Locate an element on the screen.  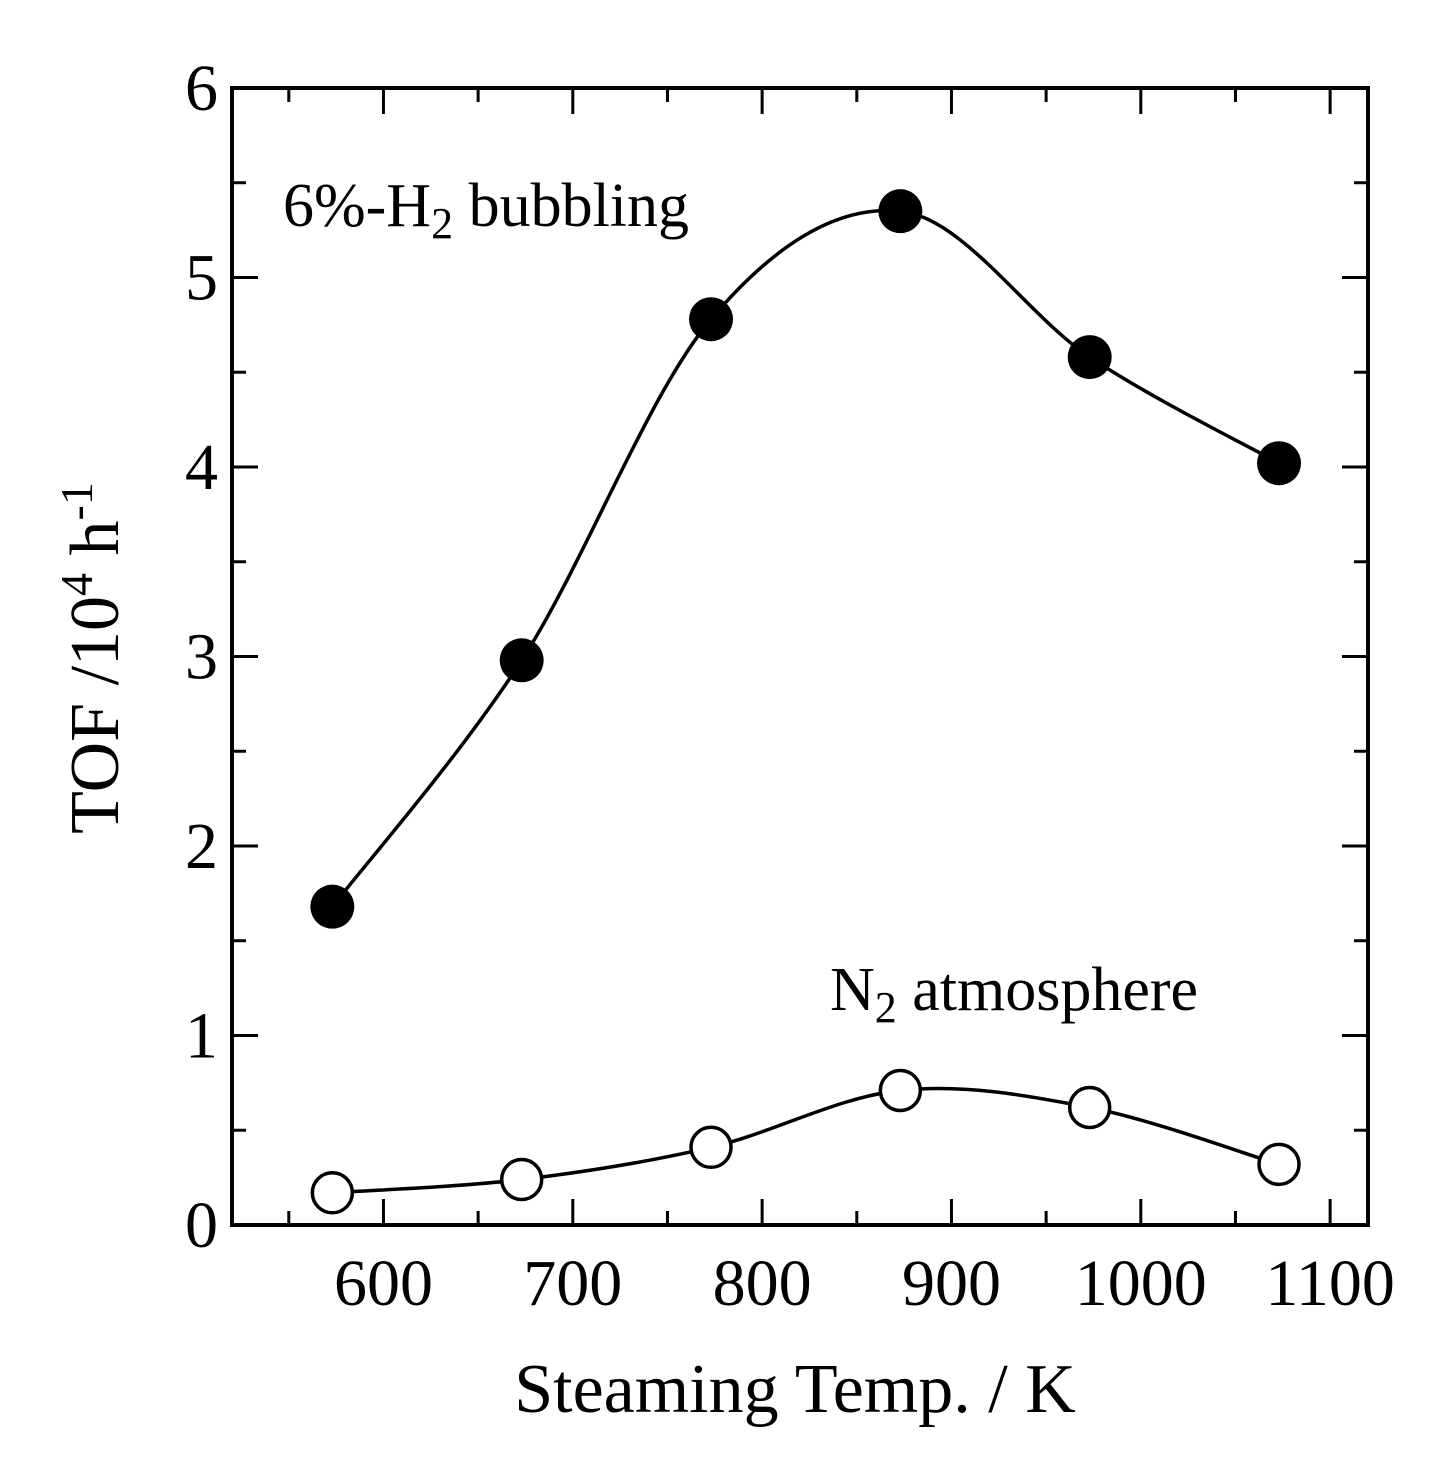
y-axis-label: TOF /104 h-1 is located at coordinates (92, 658).